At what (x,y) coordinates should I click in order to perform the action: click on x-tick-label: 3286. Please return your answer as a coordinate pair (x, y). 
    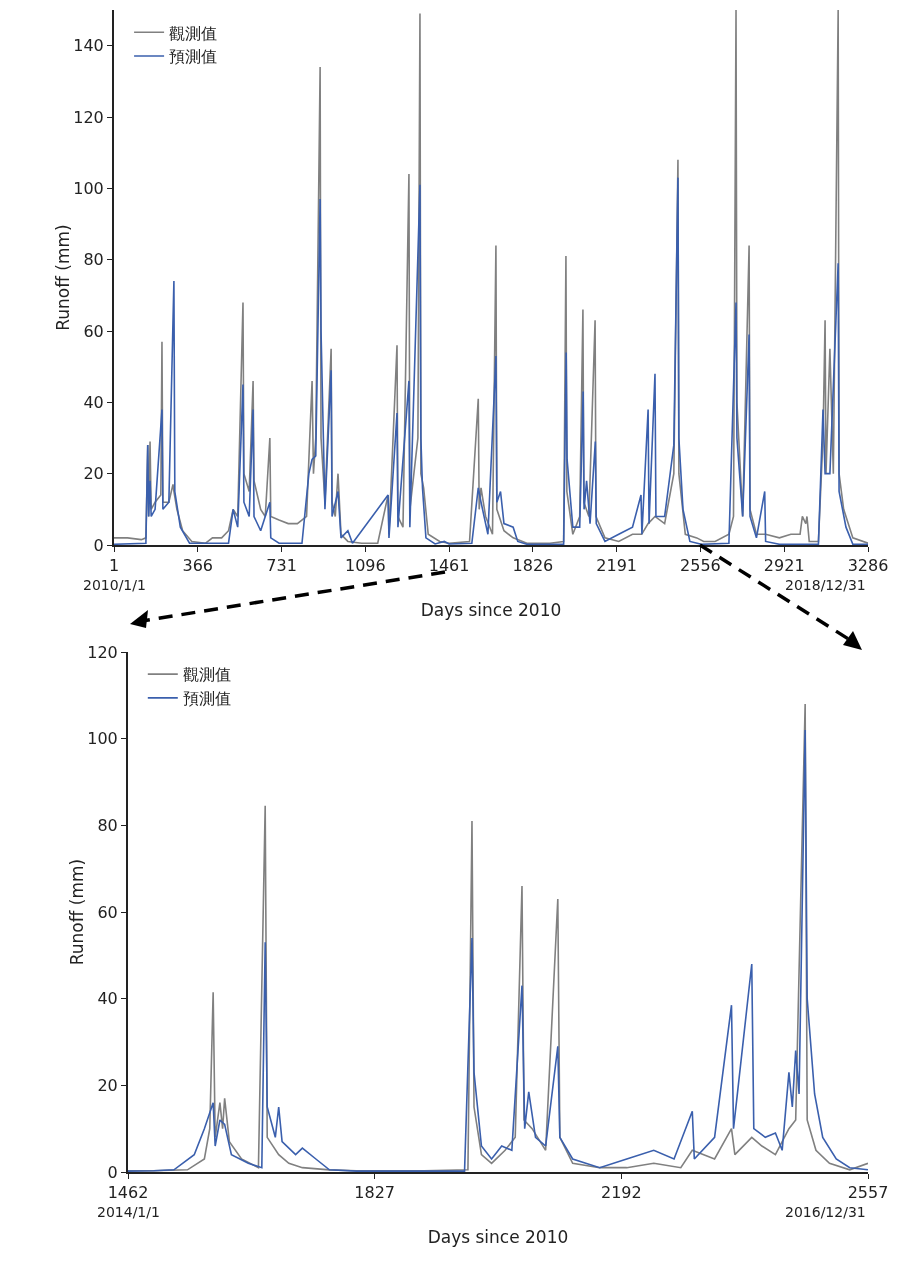
    Looking at the image, I should click on (868, 566).